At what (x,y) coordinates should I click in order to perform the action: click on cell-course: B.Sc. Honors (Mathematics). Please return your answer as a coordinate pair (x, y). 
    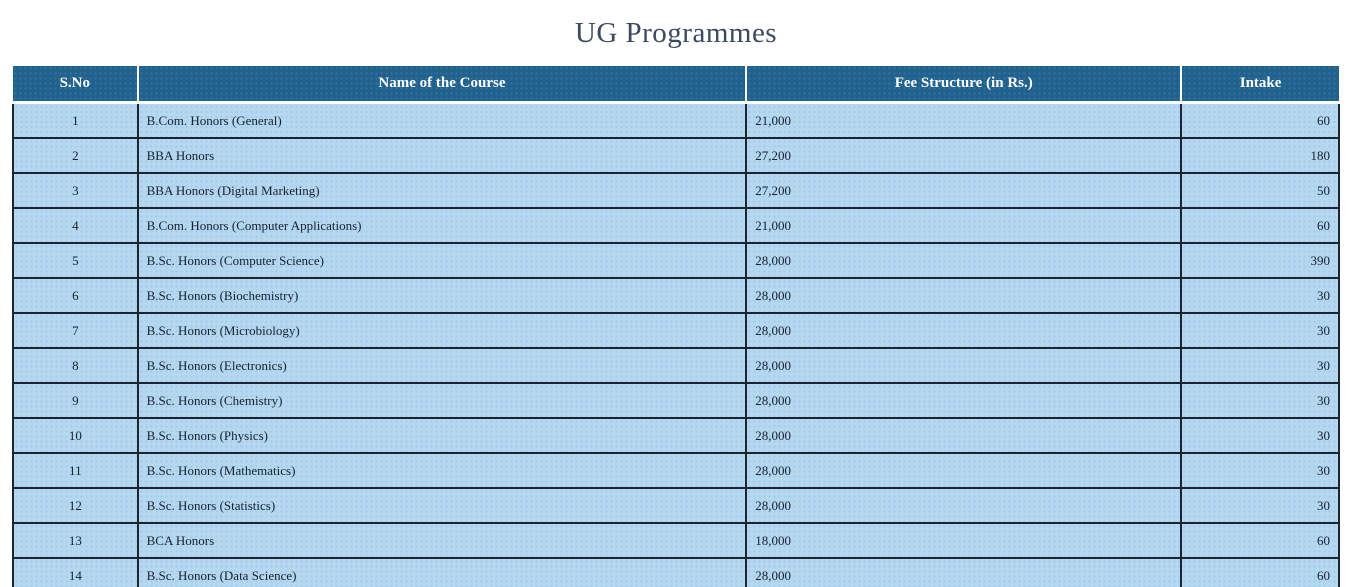
    Looking at the image, I should click on (442, 470).